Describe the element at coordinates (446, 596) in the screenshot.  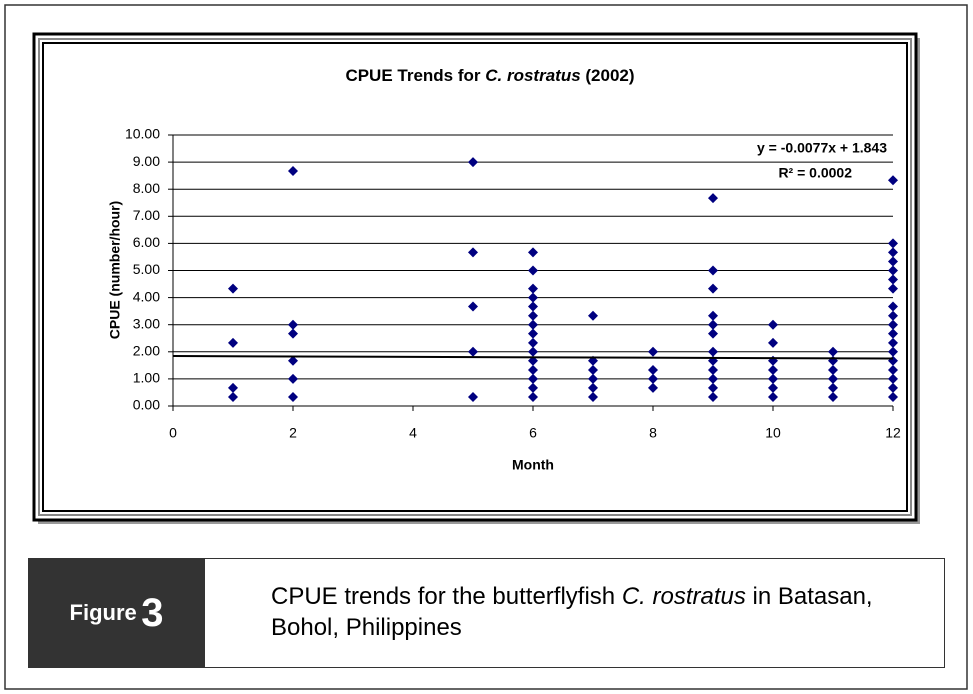
I see `caption-part: CPUE trends for the butterflyfish` at that location.